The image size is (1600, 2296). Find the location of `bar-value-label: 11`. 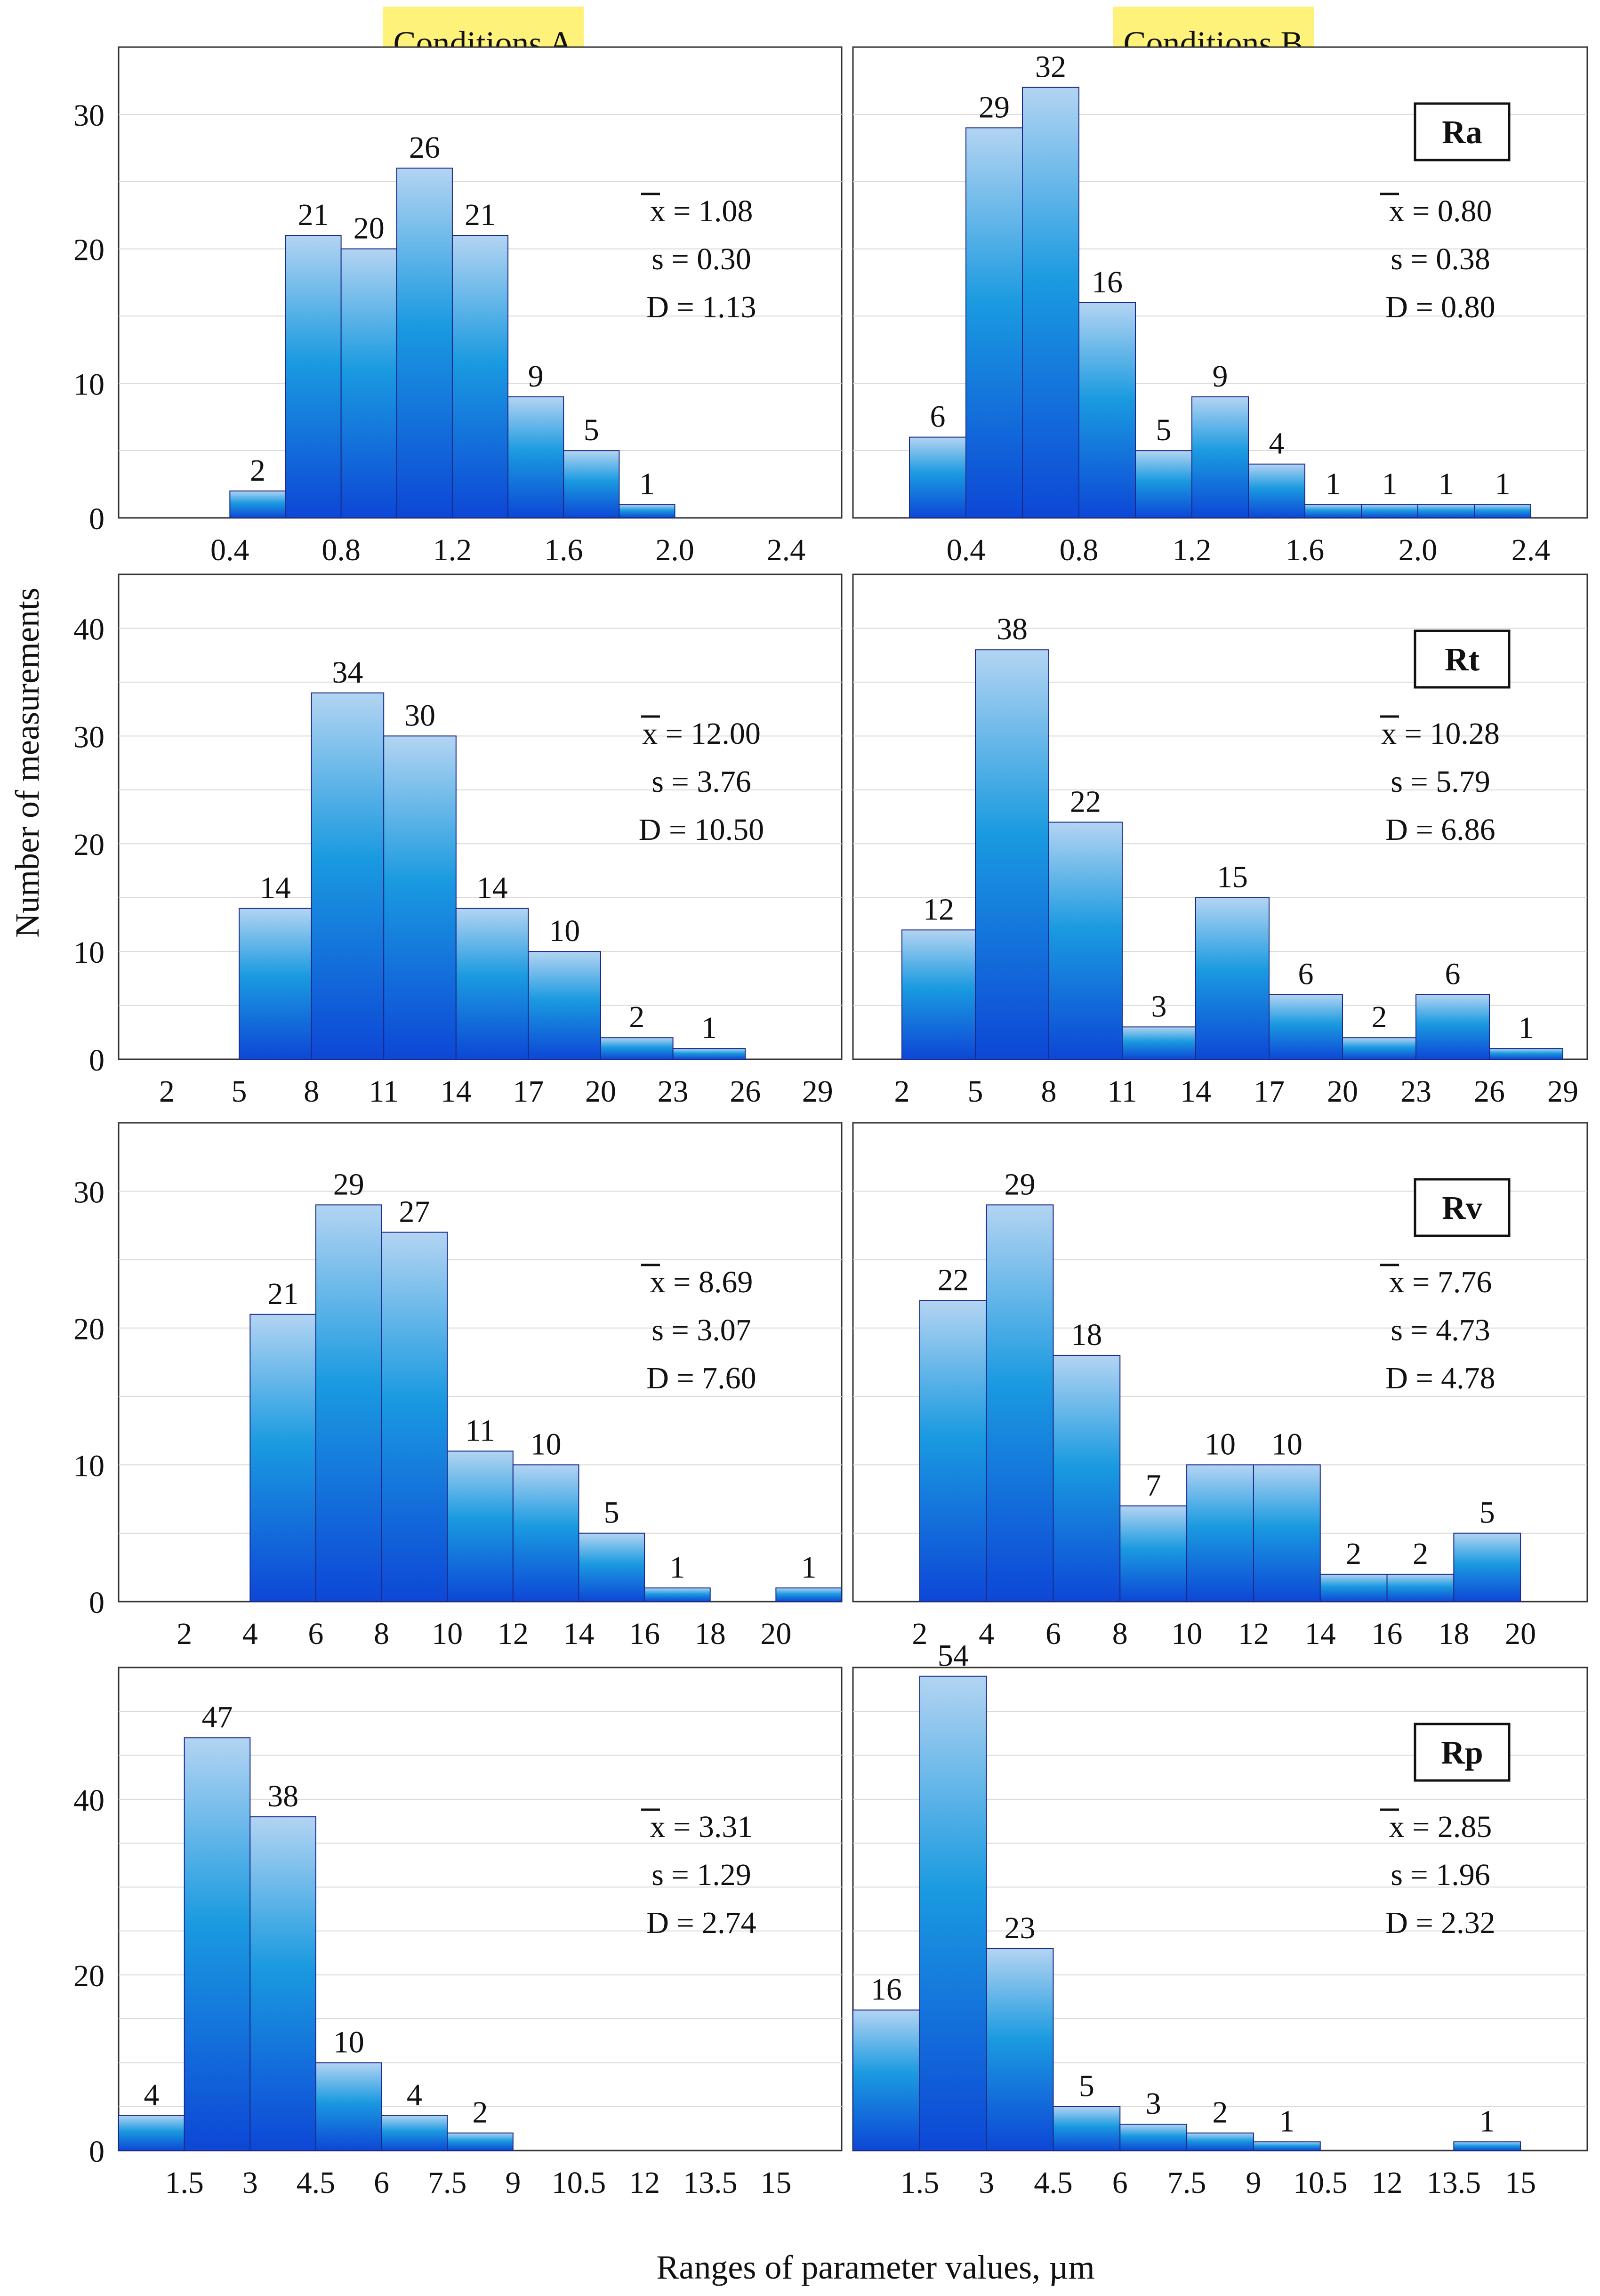

bar-value-label: 11 is located at coordinates (480, 1430).